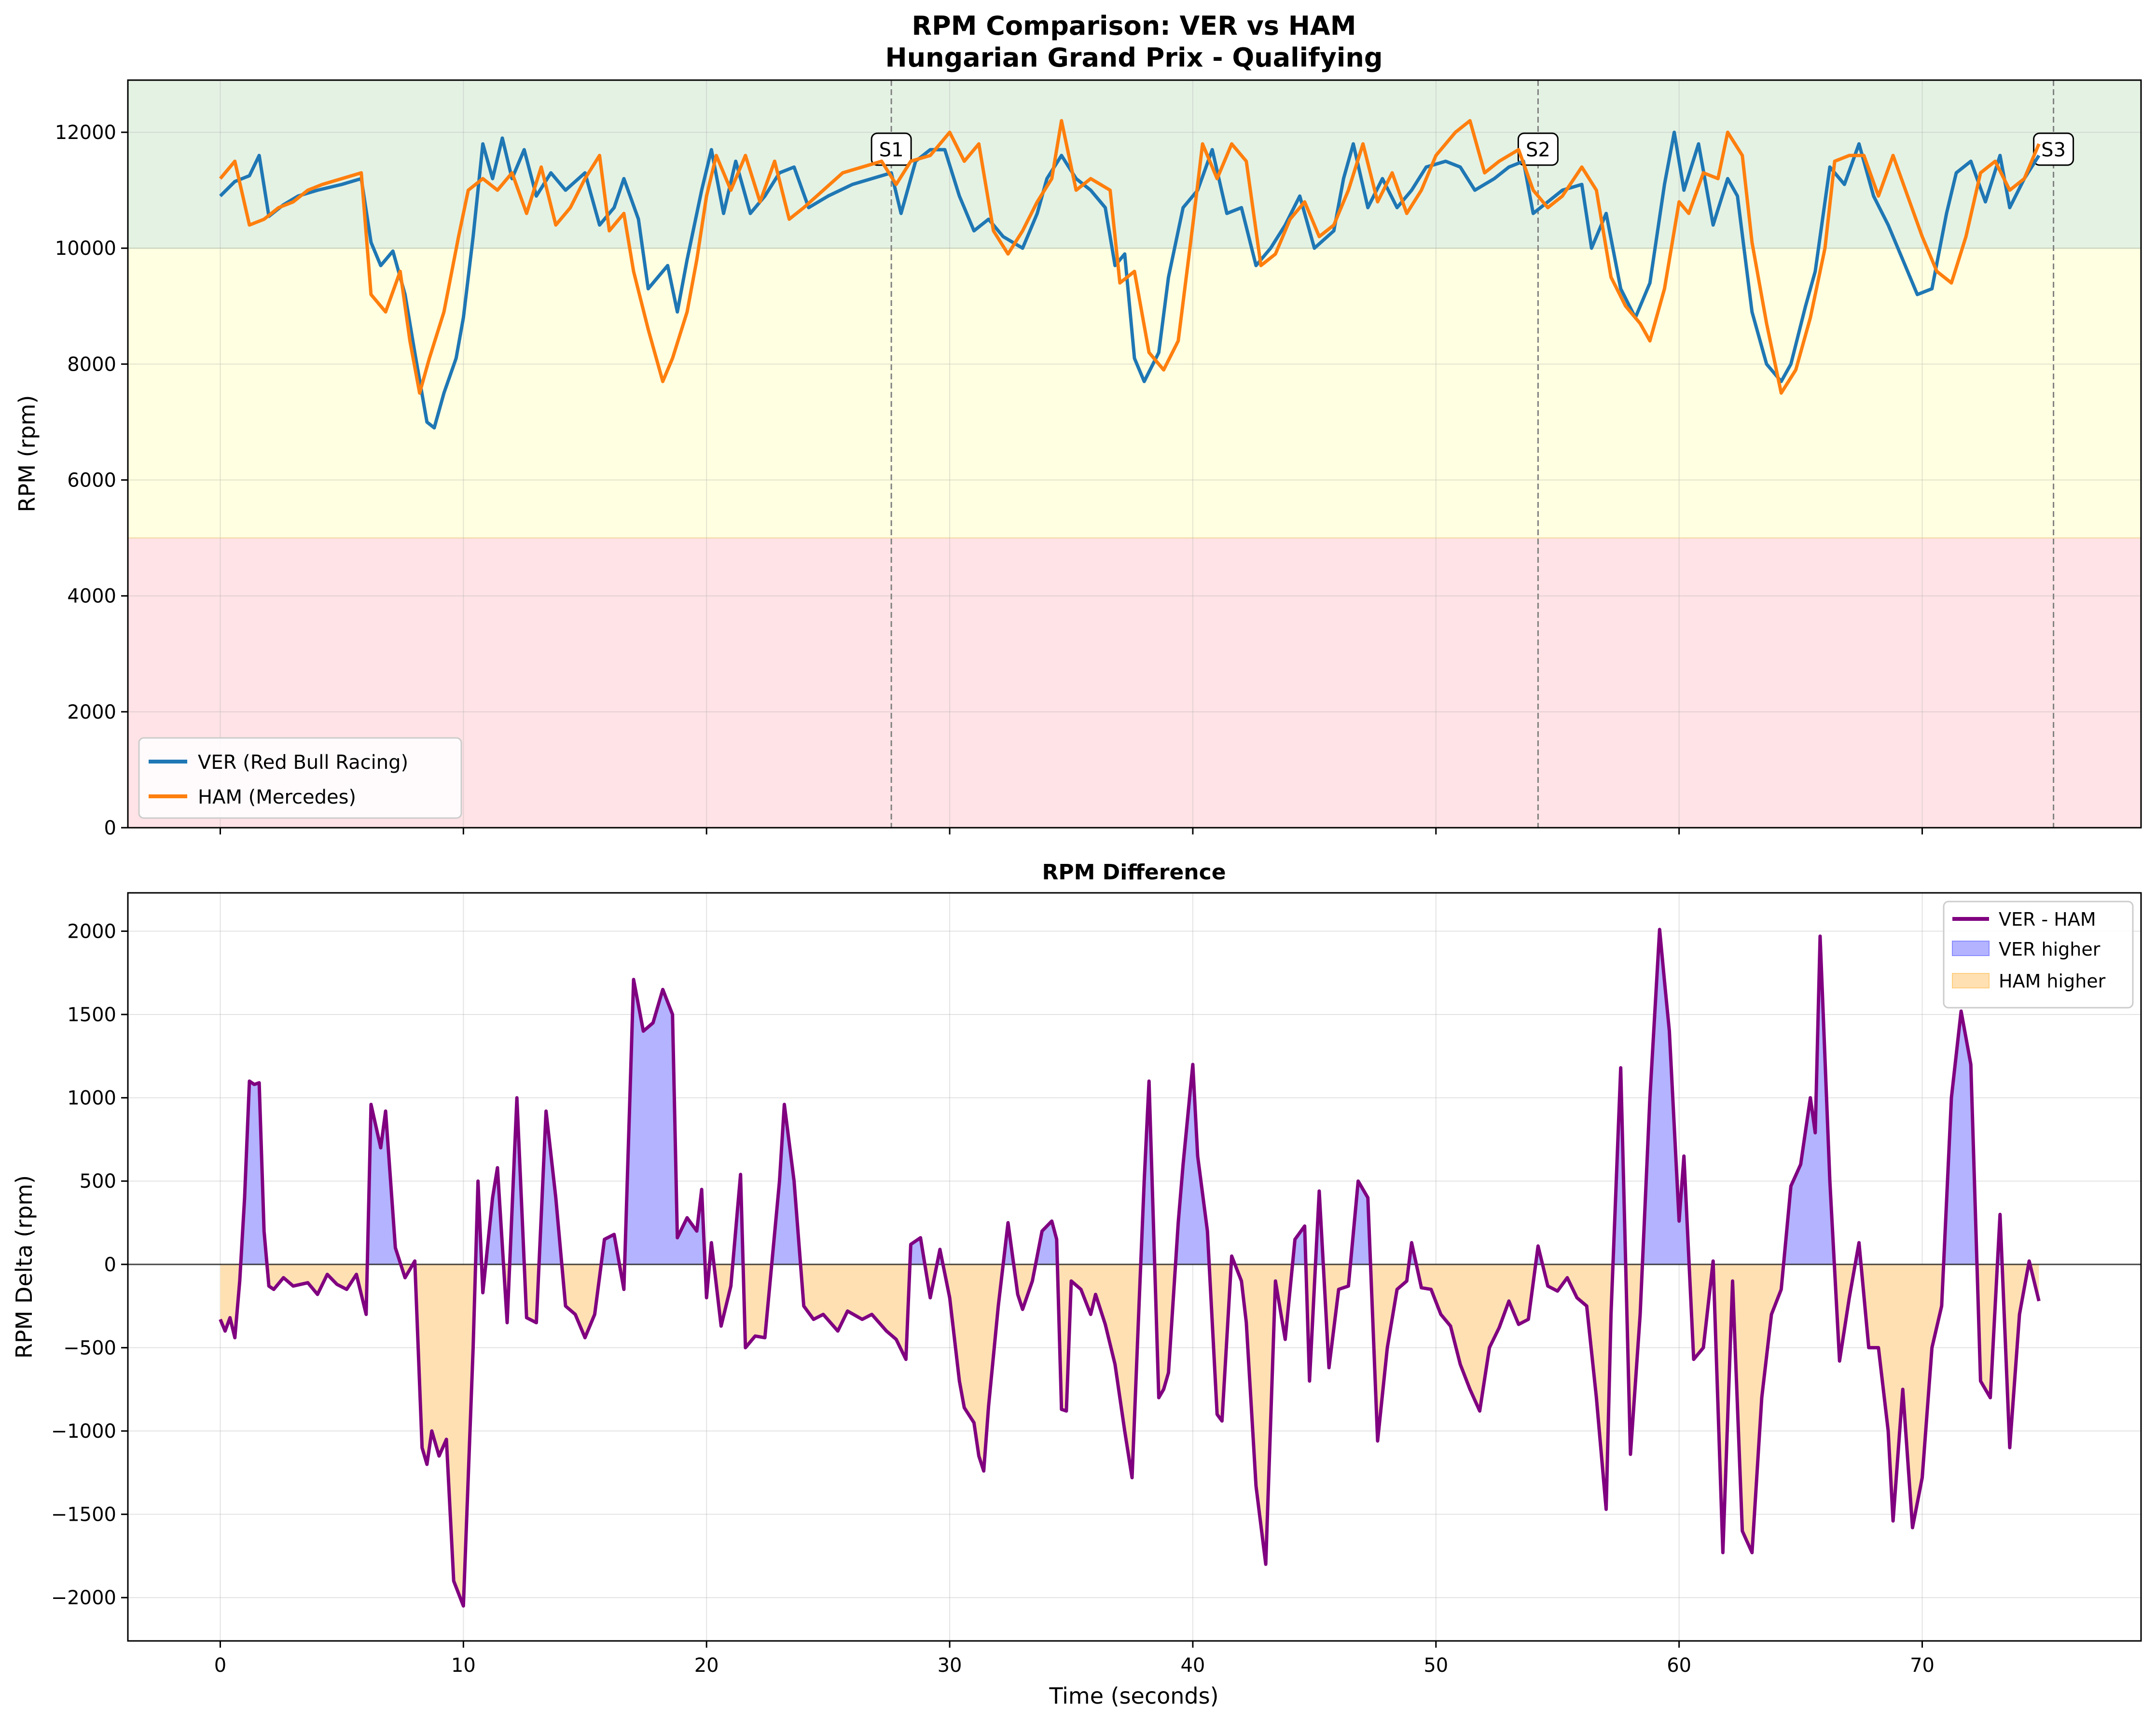 Image resolution: width=2156 pixels, height=1722 pixels. What do you see at coordinates (83, 1598) in the screenshot?
I see `y-tick-label-0: −2000` at bounding box center [83, 1598].